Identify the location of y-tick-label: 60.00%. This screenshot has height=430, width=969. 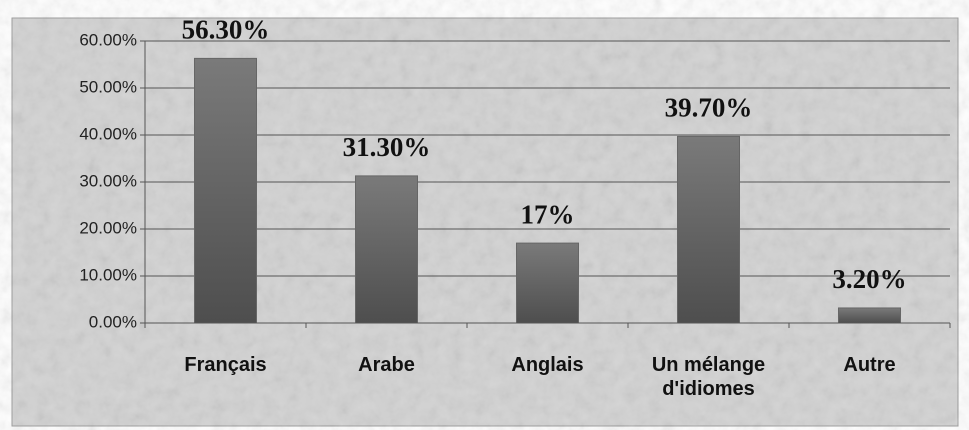
(108, 39).